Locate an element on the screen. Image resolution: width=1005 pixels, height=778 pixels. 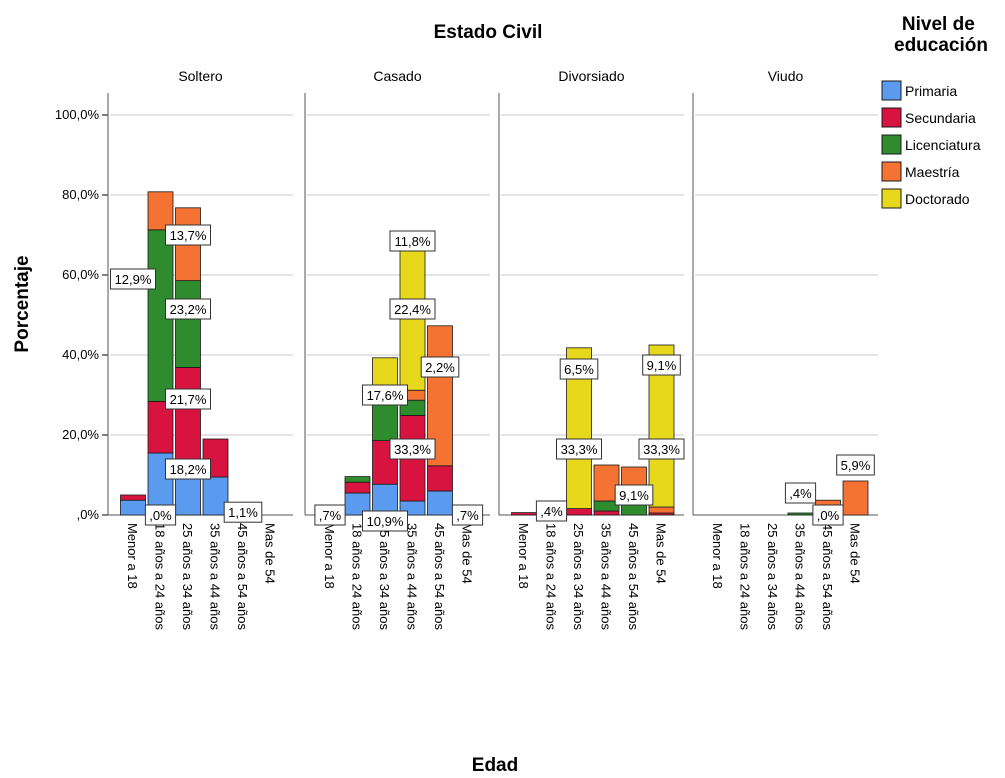
y-tick-label: 20,0% is located at coordinates (80, 434).